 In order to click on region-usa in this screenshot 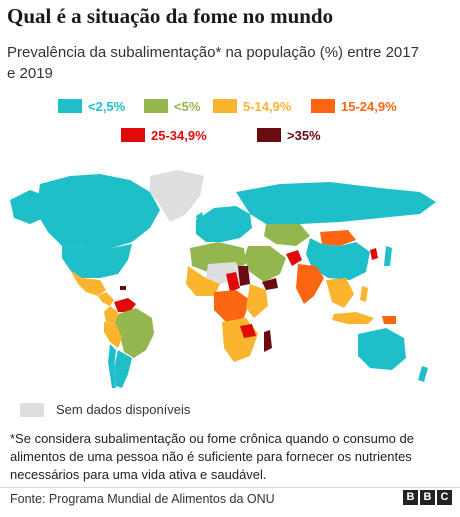, I will do `click(97, 261)`.